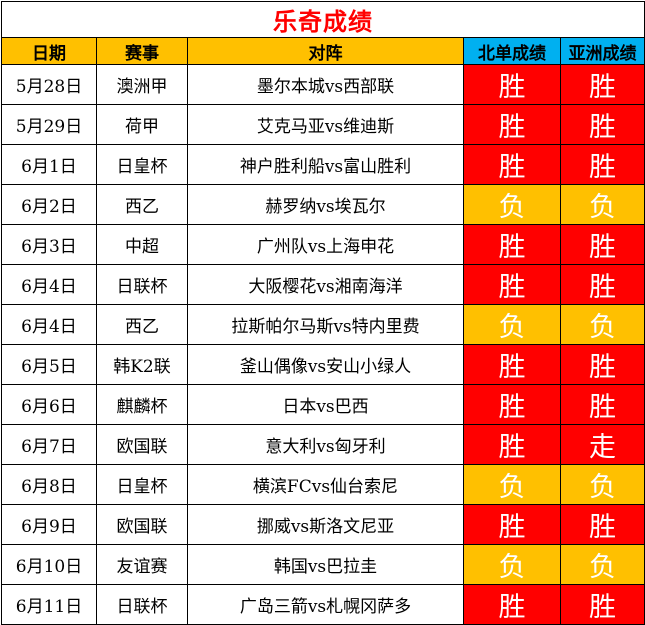 Image resolution: width=645 pixels, height=625 pixels. What do you see at coordinates (142, 84) in the screenshot?
I see `league-cell: 澳洲甲` at bounding box center [142, 84].